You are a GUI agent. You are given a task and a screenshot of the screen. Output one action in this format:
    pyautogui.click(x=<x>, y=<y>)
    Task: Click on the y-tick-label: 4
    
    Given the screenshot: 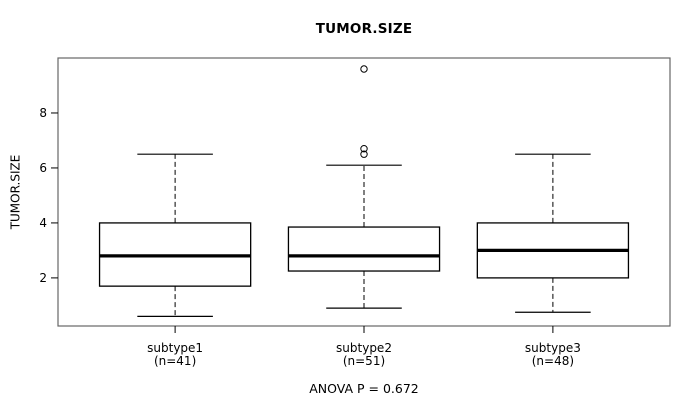 What is the action you would take?
    pyautogui.click(x=43, y=223)
    